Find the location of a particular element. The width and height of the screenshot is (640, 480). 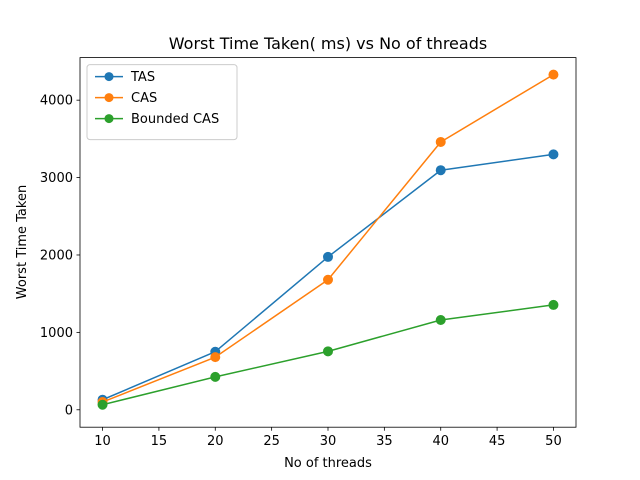

chart-title: Worst Time Taken( ms) vs No of threads is located at coordinates (328, 43).